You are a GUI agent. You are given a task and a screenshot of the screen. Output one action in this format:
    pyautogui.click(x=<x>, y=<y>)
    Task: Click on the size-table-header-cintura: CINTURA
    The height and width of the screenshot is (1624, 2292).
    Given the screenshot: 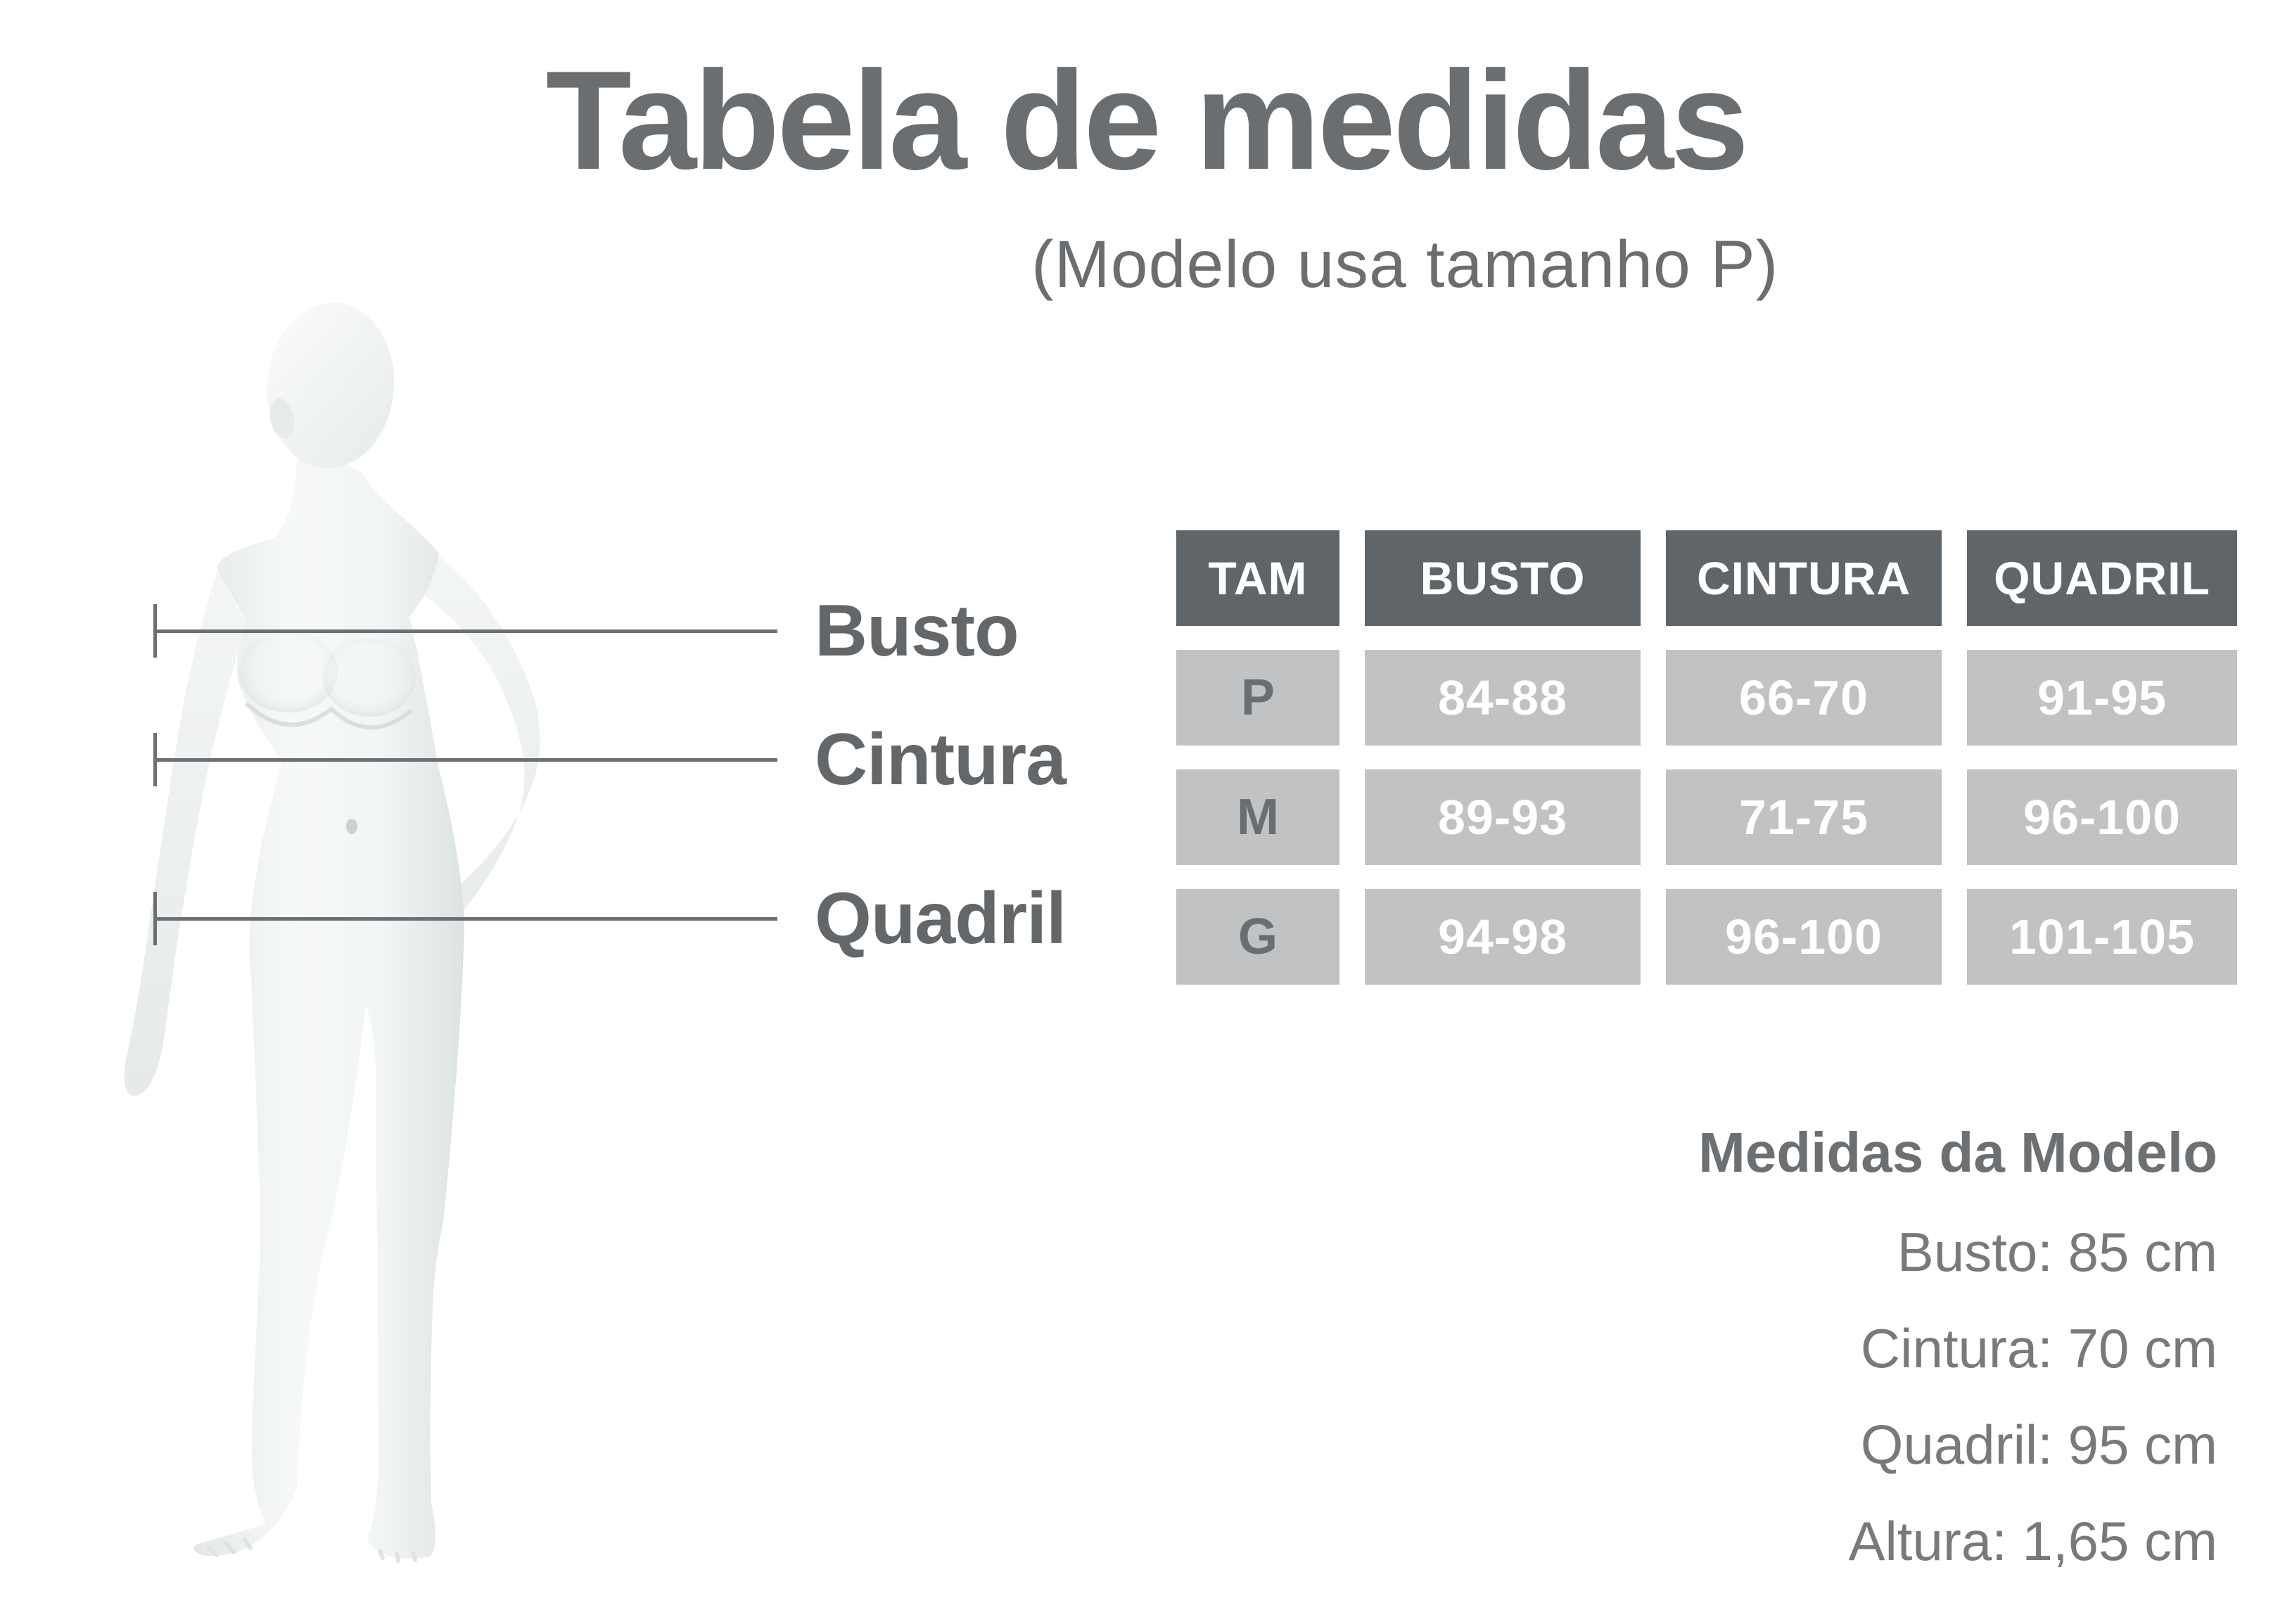 What is the action you would take?
    pyautogui.click(x=1804, y=578)
    